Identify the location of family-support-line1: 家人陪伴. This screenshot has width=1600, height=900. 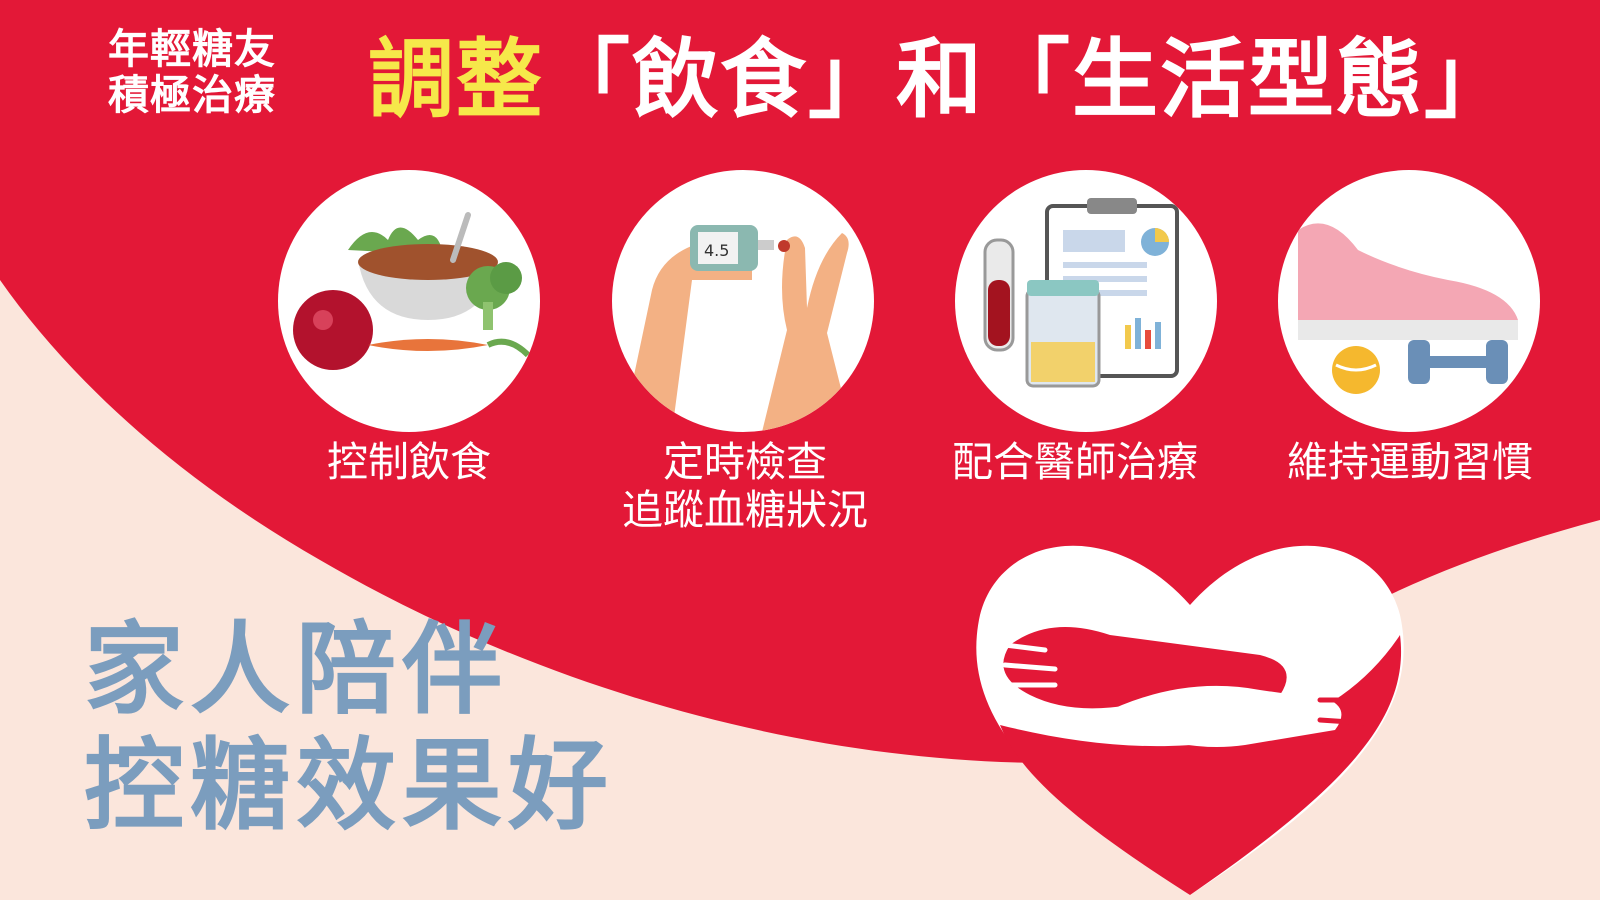
(296, 669).